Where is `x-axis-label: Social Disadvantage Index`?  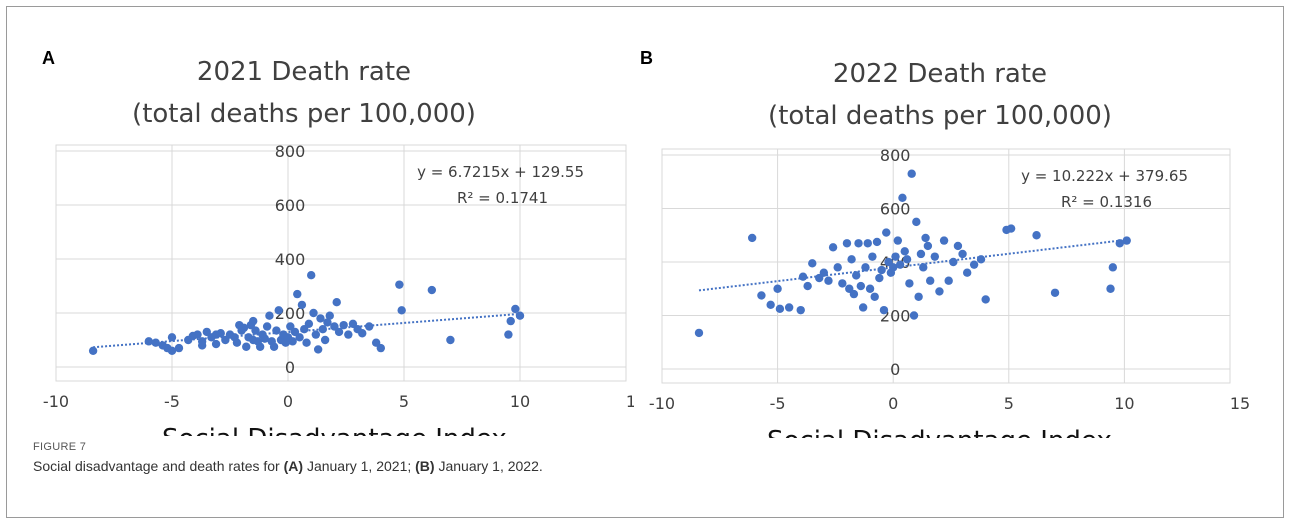 x-axis-label: Social Disadvantage Index is located at coordinates (939, 432).